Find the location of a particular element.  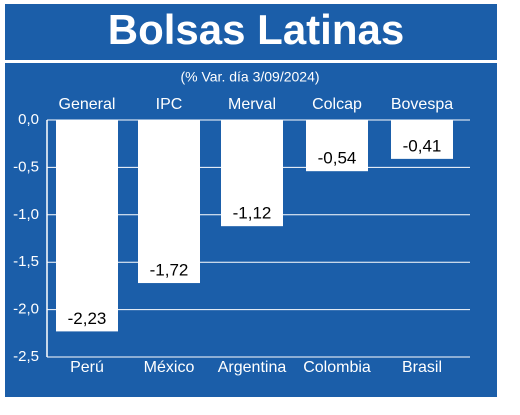

value-label: -1,72 is located at coordinates (169, 270).